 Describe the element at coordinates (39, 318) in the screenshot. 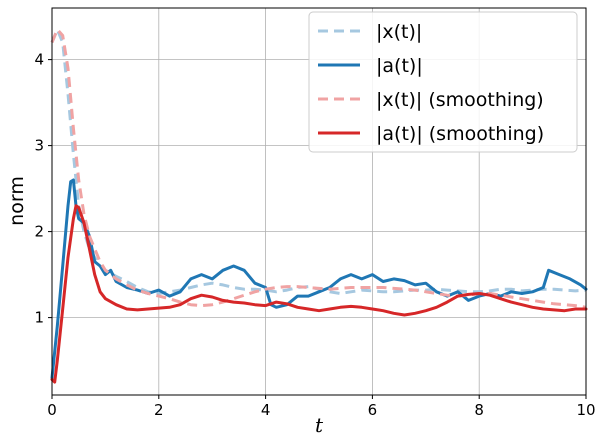

I see `y-tick-label: 1` at that location.